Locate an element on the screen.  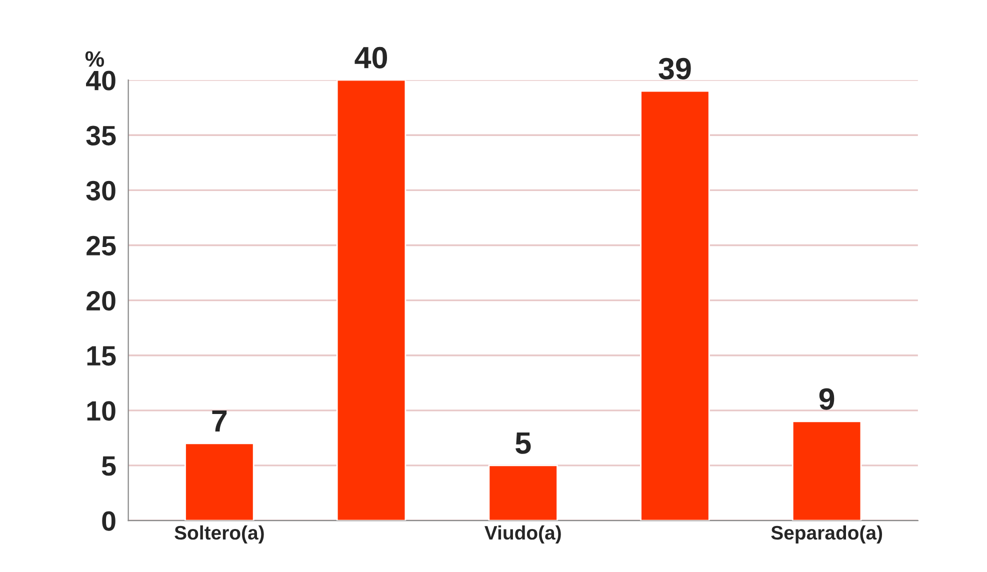
y-tick-label: 15 is located at coordinates (101, 356).